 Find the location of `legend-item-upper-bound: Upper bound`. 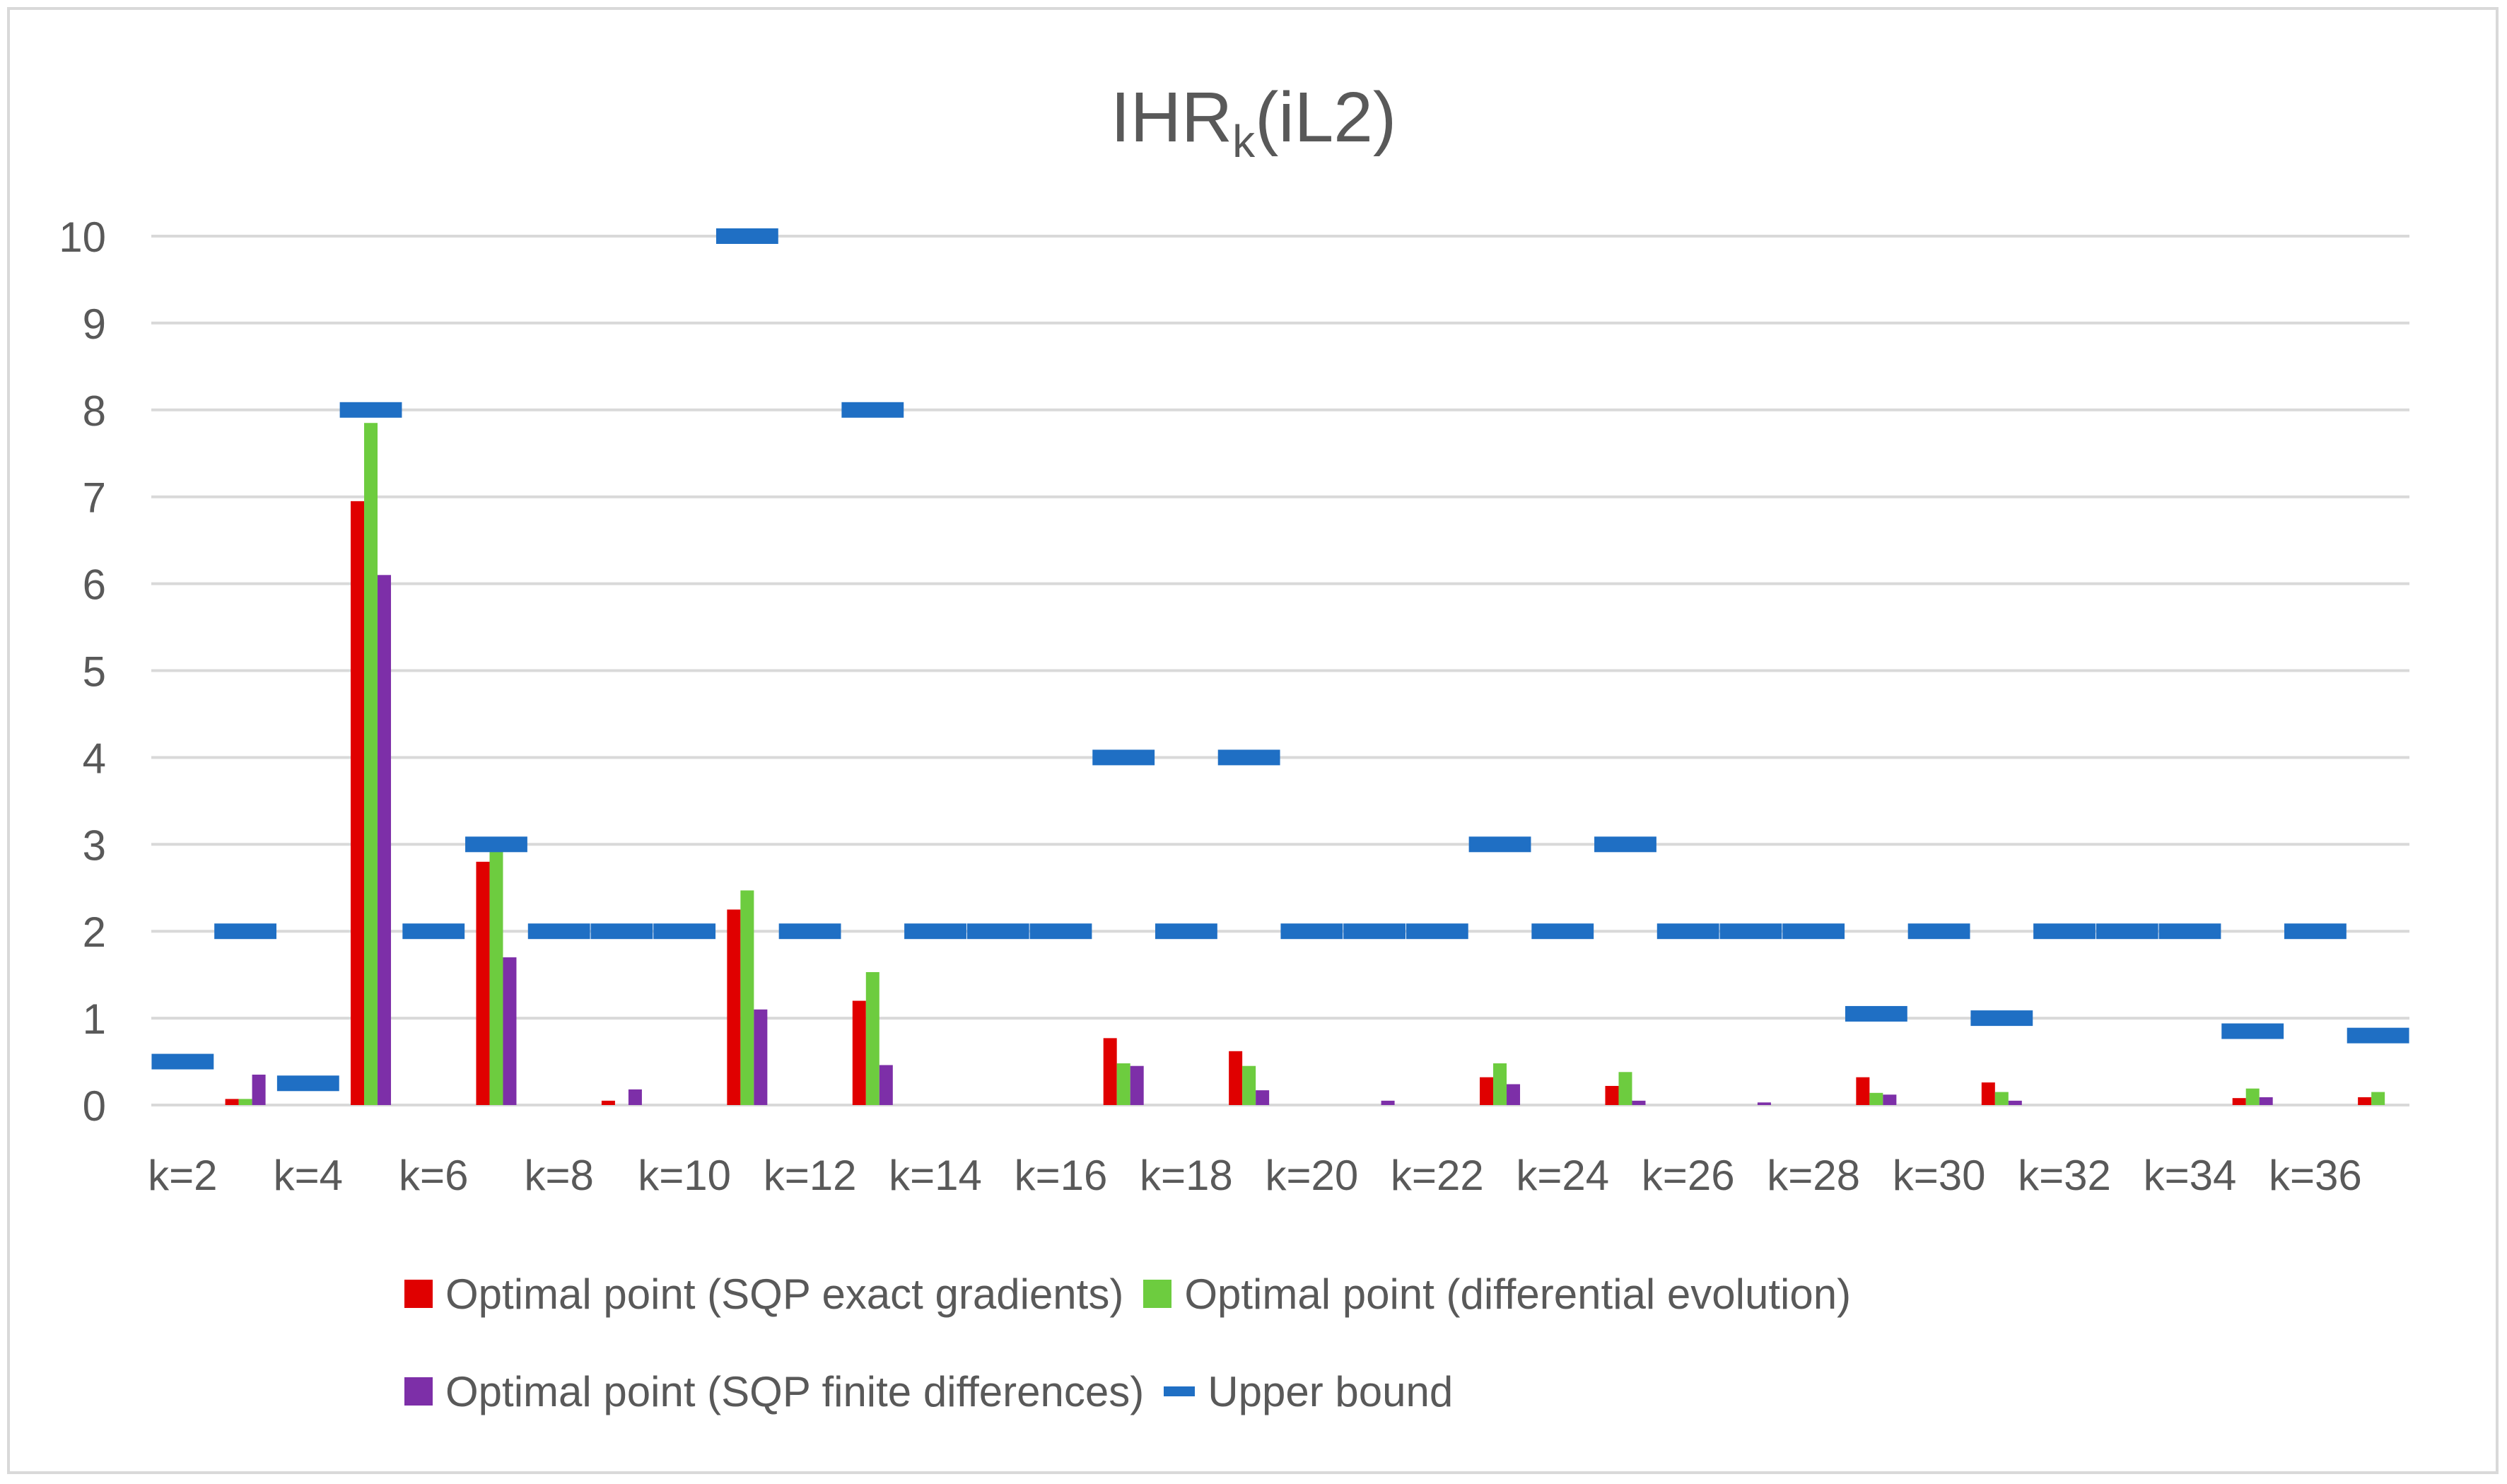

legend-item-upper-bound: Upper bound is located at coordinates (1308, 1391).